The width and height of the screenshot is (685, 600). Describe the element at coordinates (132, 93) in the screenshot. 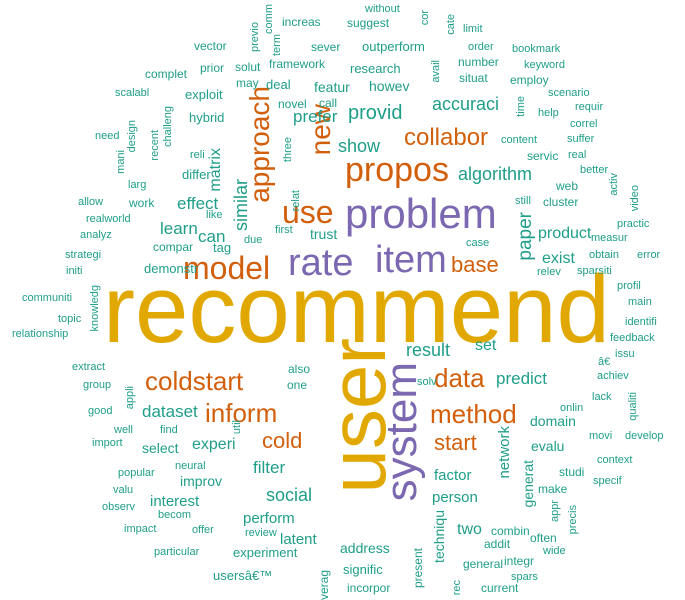

I see `word-scalabl: scalabl` at that location.